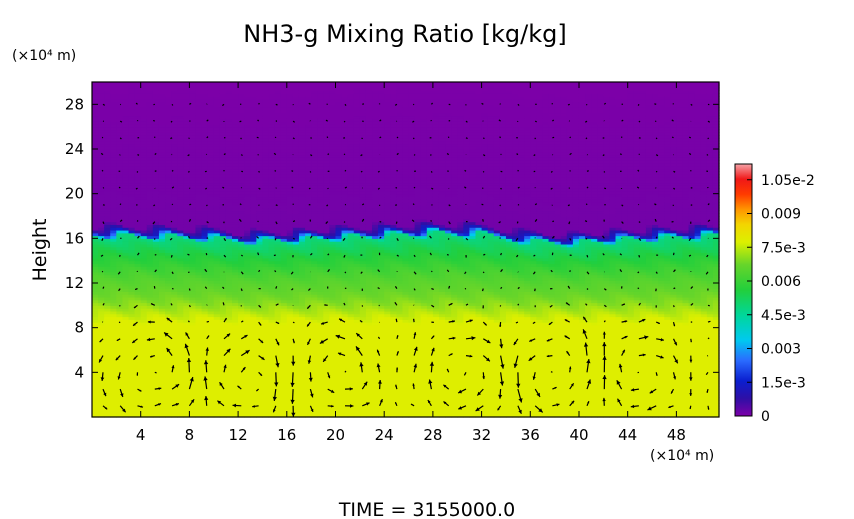 Image resolution: width=854 pixels, height=519 pixels. What do you see at coordinates (432, 435) in the screenshot?
I see `x-tick-label: 28` at bounding box center [432, 435].